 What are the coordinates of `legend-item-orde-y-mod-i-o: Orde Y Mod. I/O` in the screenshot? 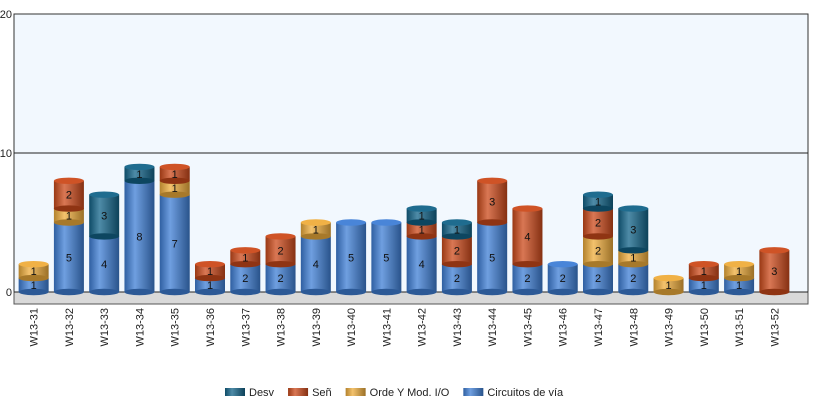 It's located at (397, 393).